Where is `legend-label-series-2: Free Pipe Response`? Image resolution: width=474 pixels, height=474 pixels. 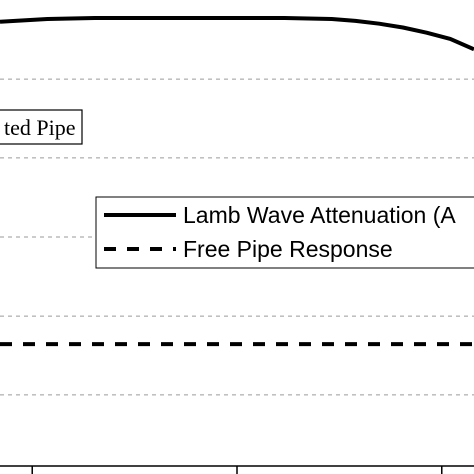
legend-label-series-2: Free Pipe Response is located at coordinates (288, 249).